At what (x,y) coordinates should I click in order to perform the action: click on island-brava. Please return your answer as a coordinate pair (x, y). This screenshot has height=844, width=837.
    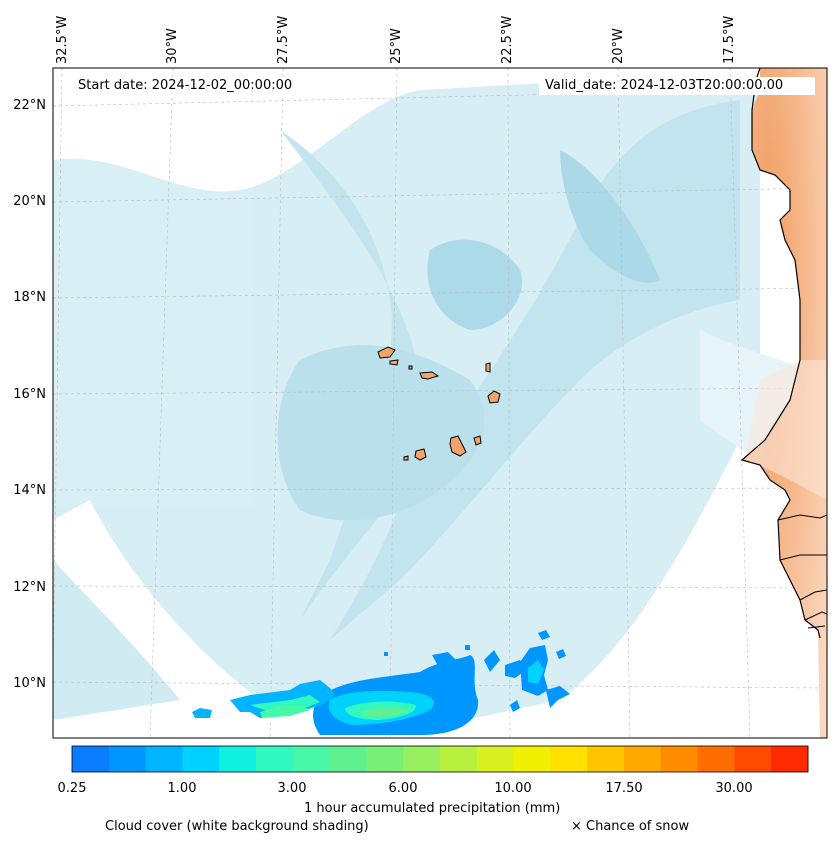
    Looking at the image, I should click on (406, 458).